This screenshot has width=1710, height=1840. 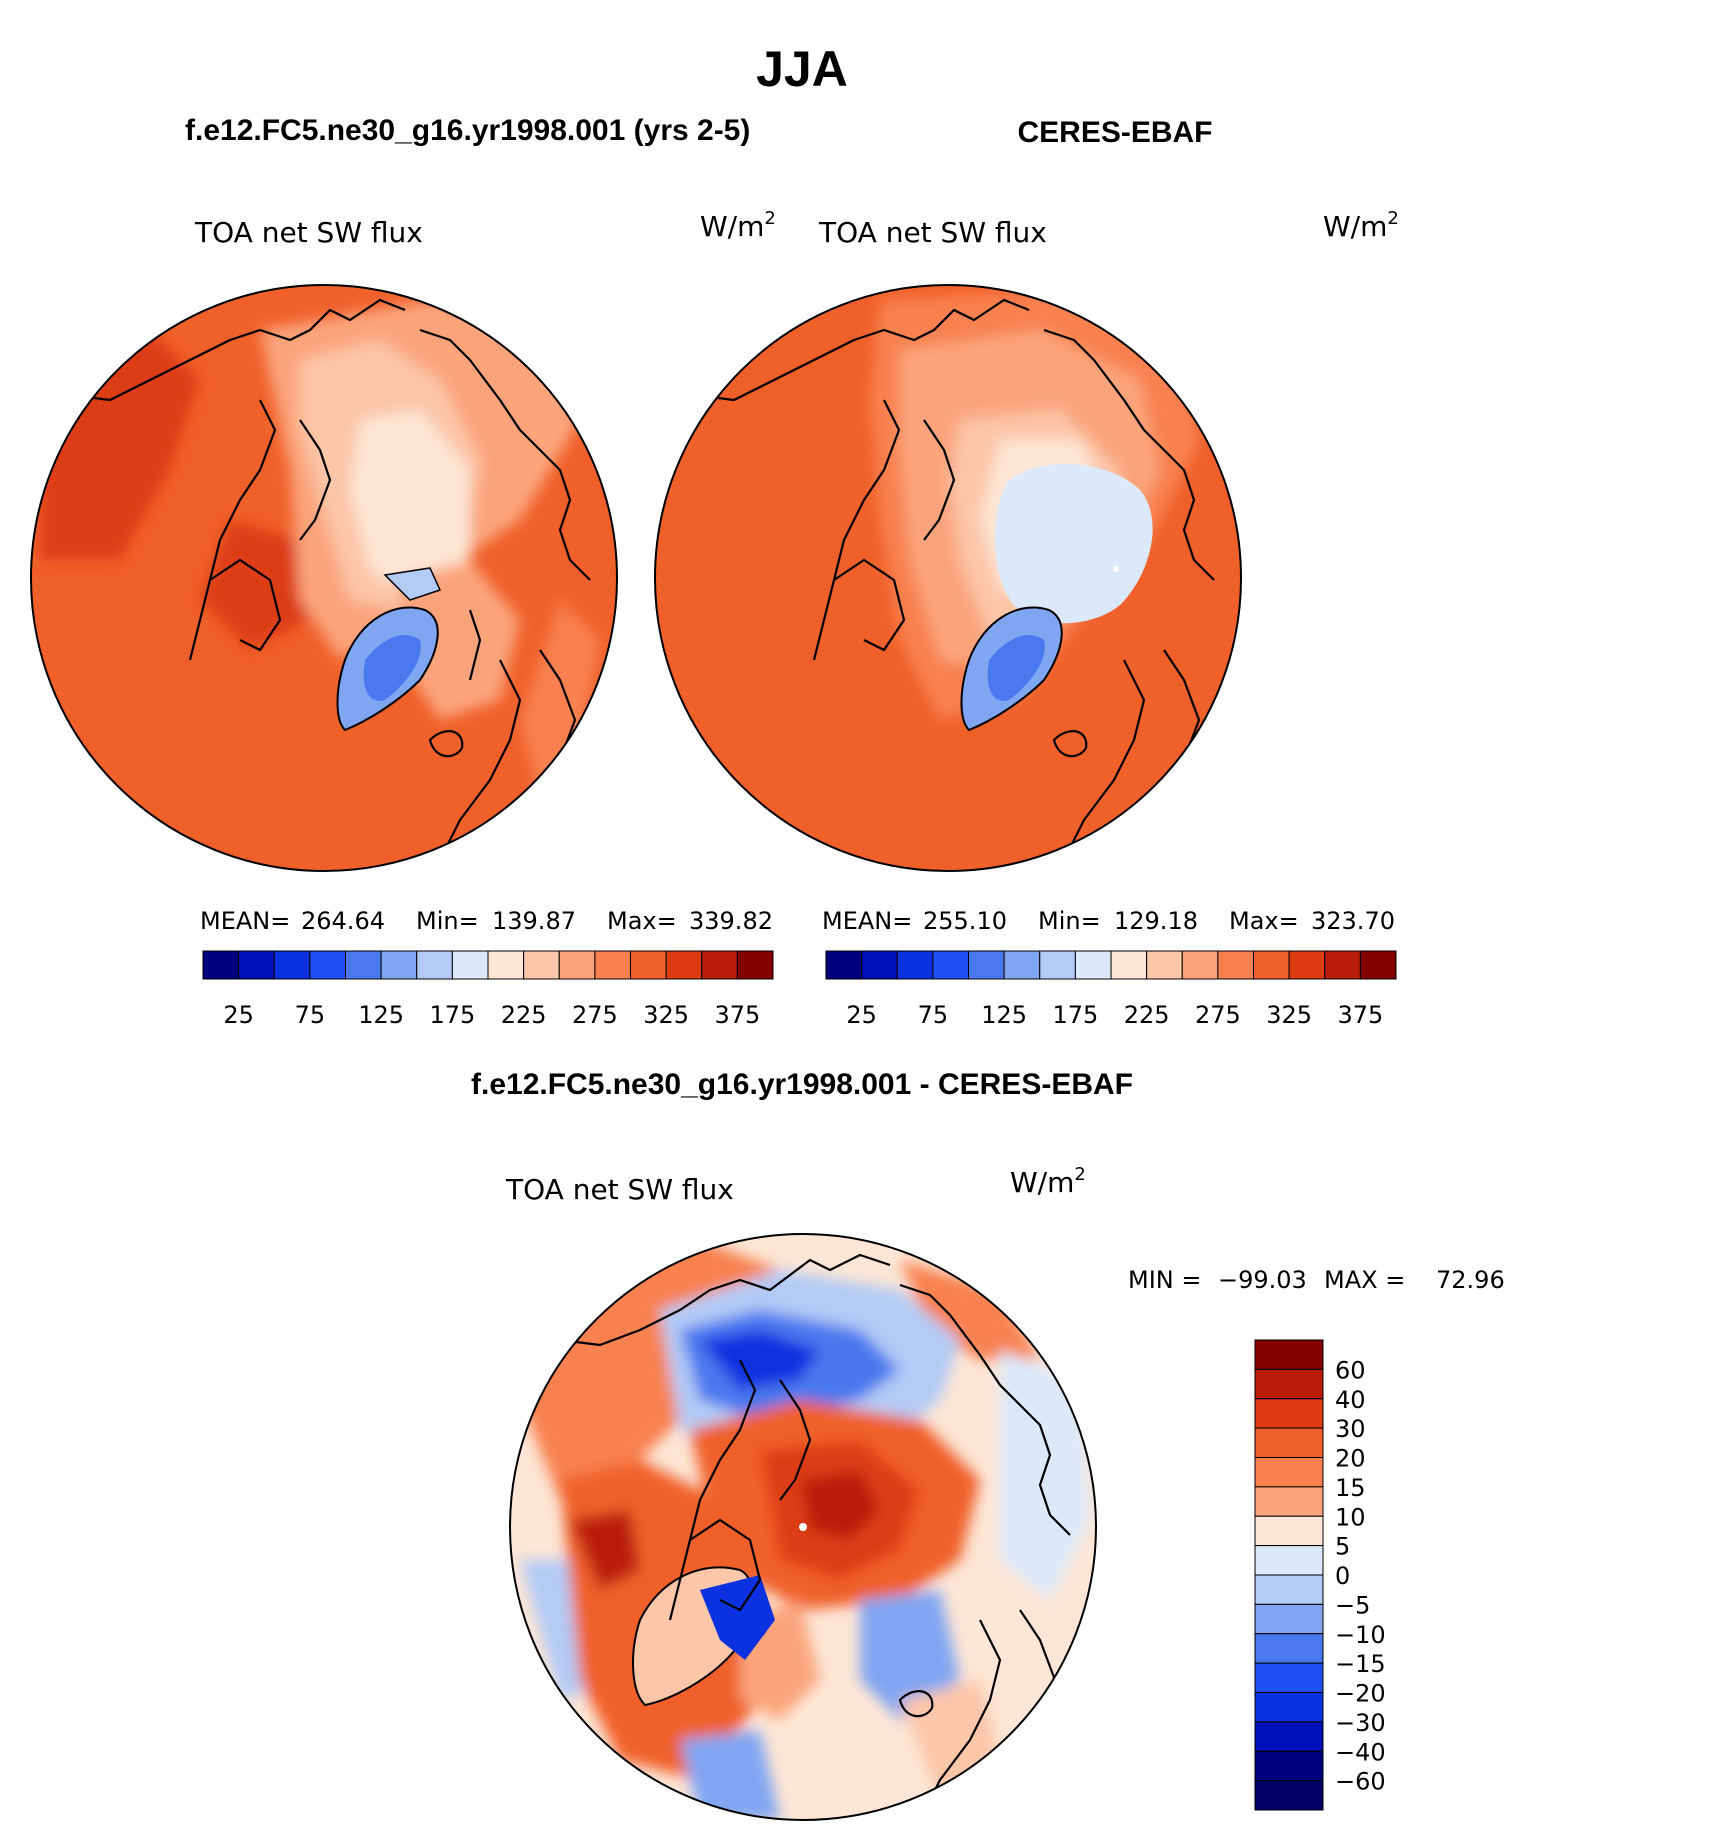 What do you see at coordinates (1048, 1181) in the screenshot?
I see `diff-units: W/m2` at bounding box center [1048, 1181].